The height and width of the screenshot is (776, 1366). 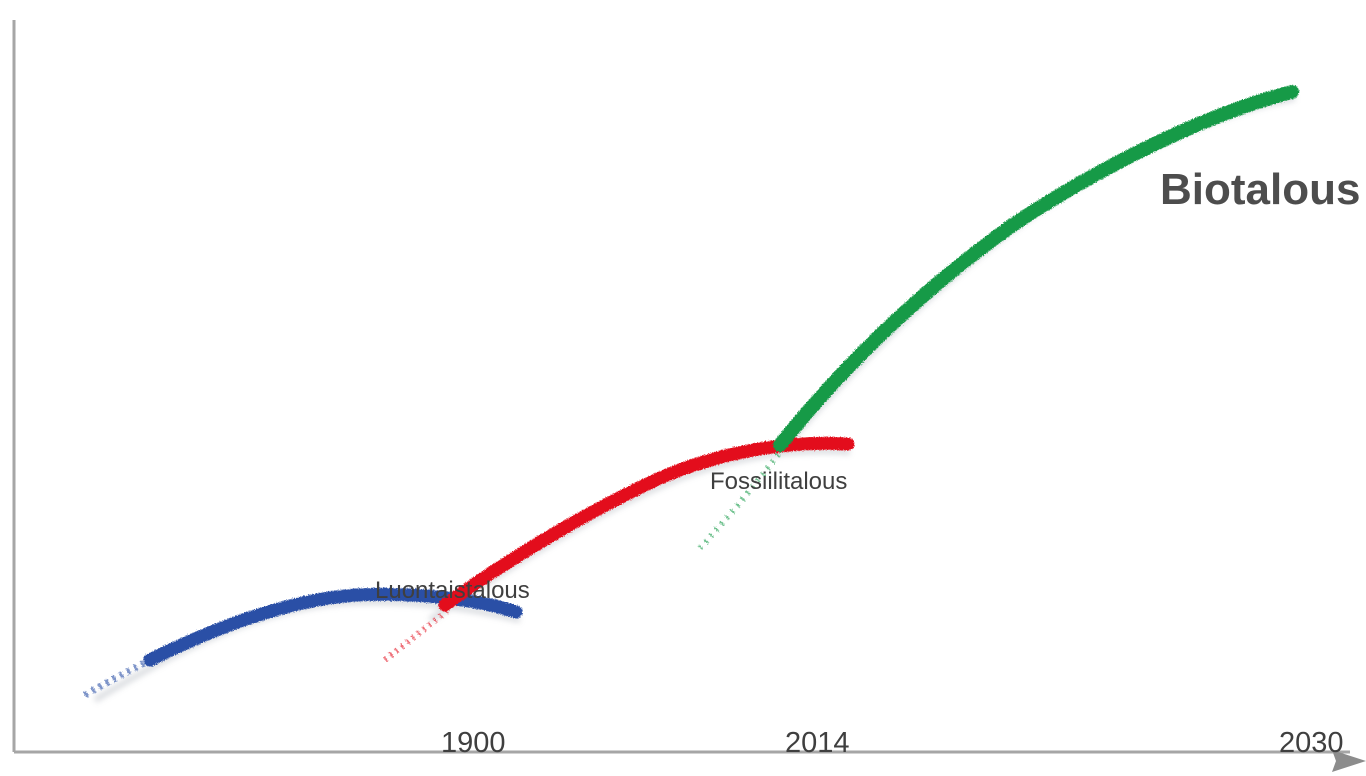 What do you see at coordinates (1349, 761) in the screenshot?
I see `x-axis-arrow-icon` at bounding box center [1349, 761].